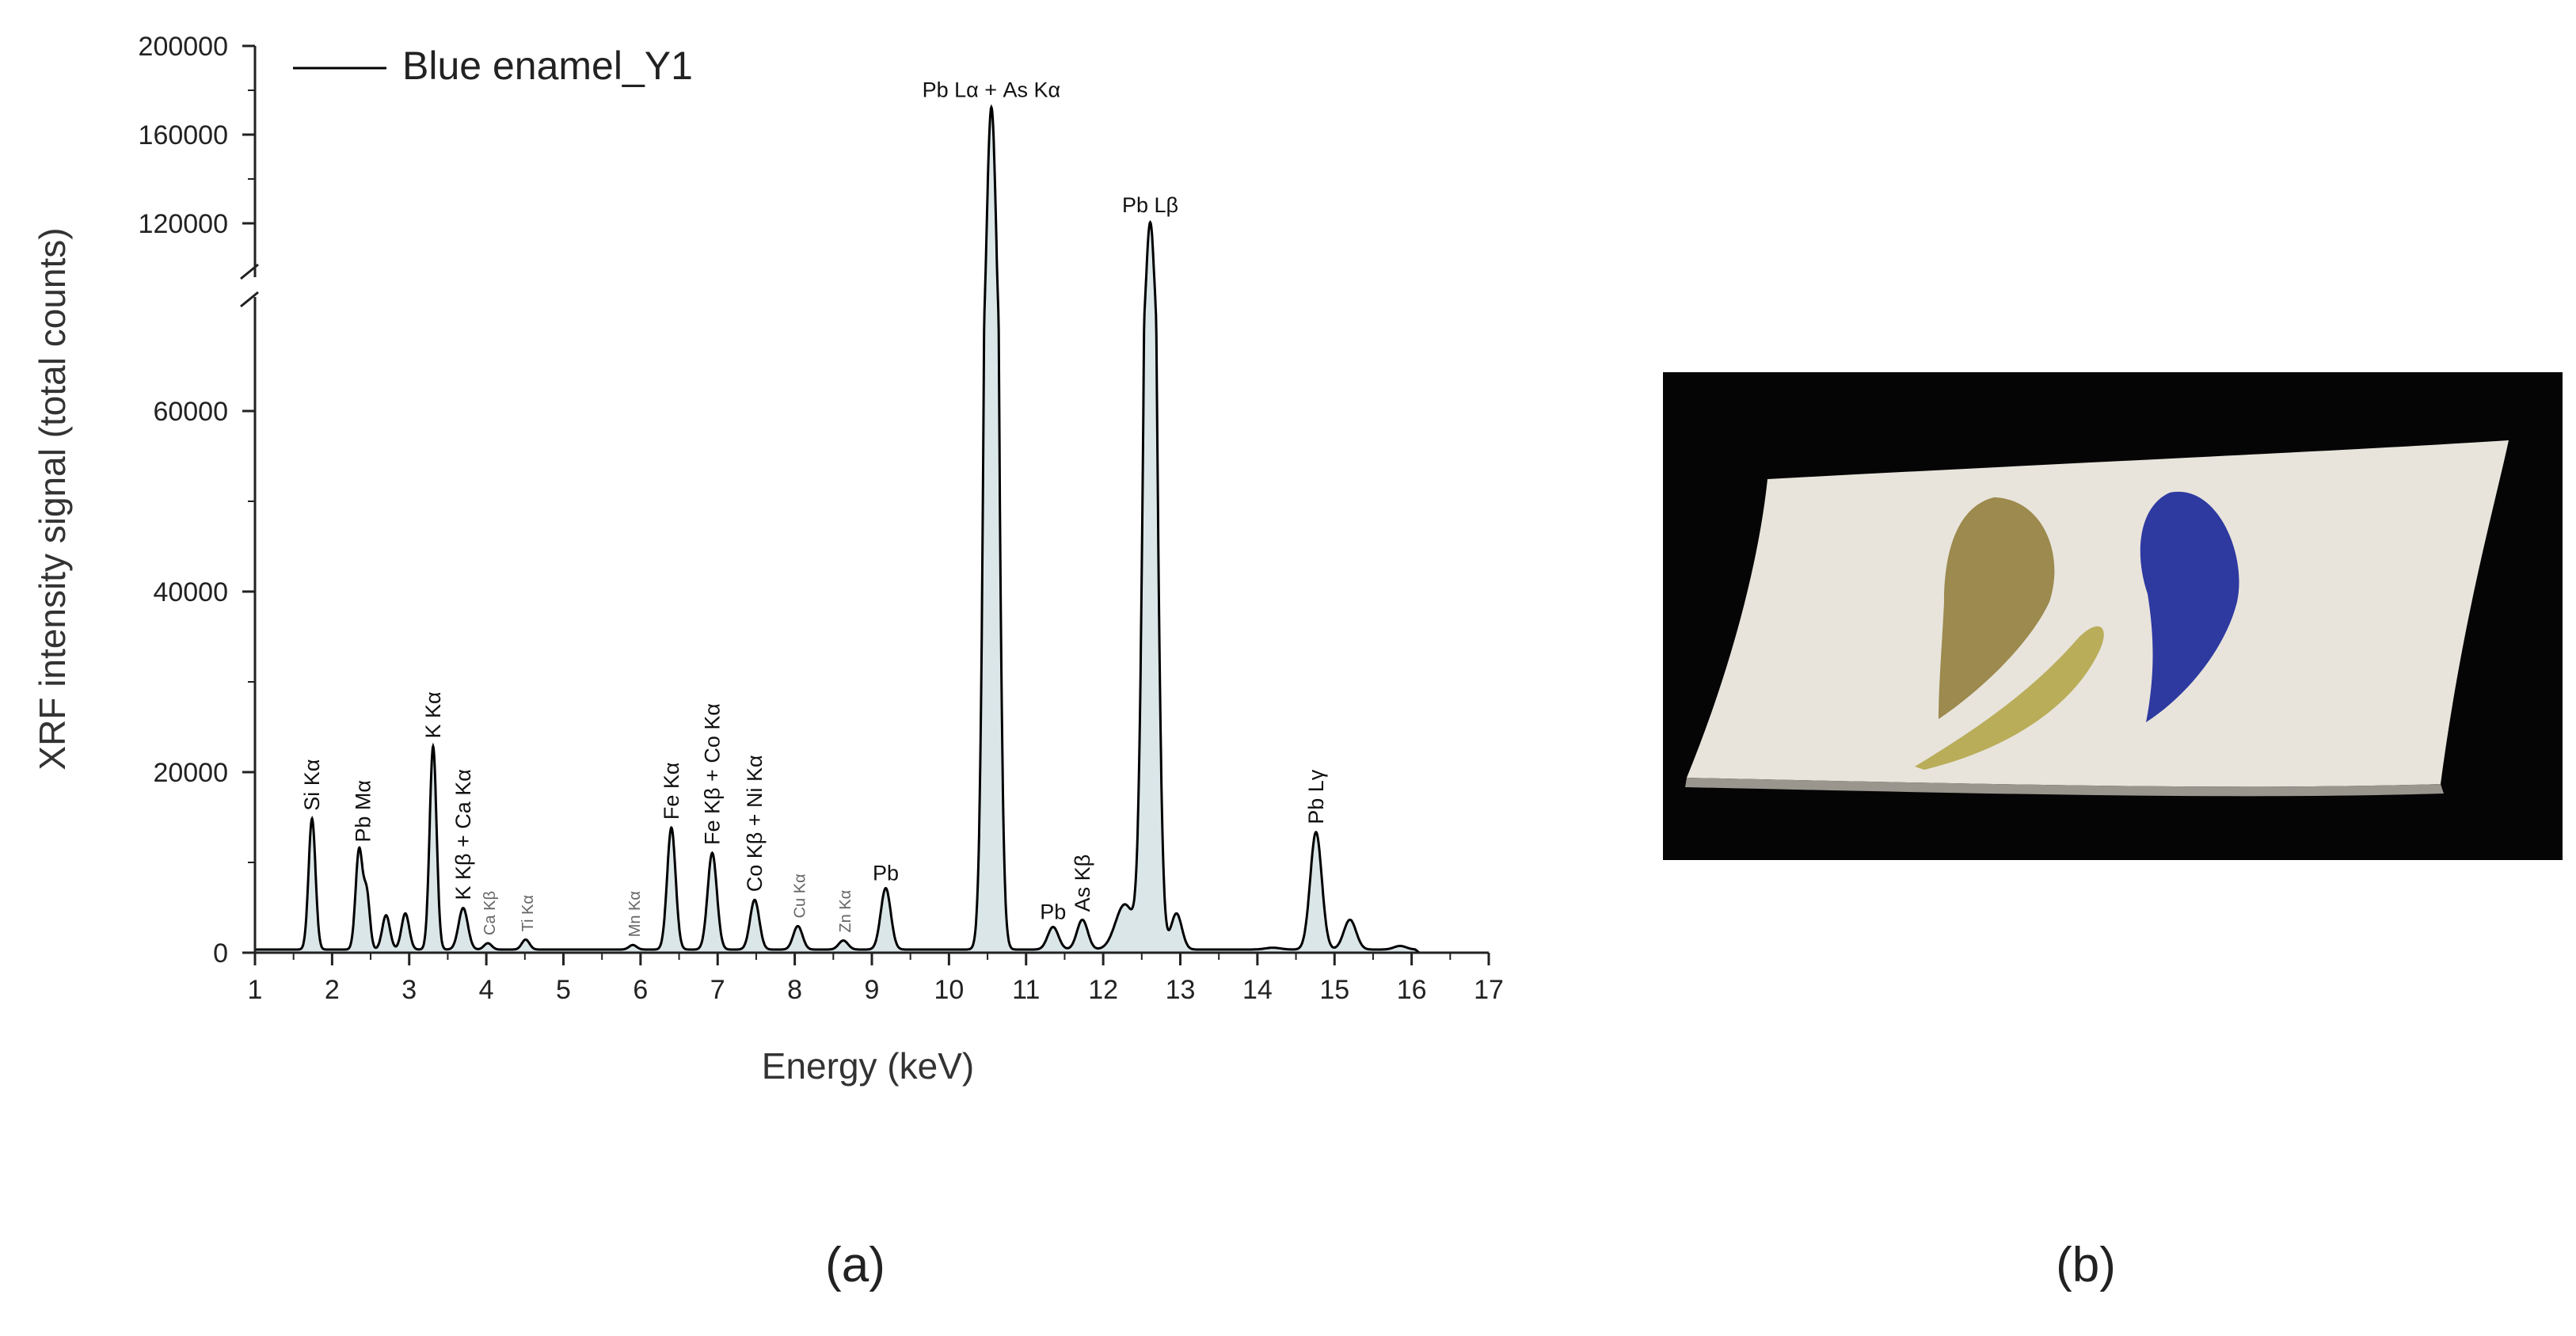 Image resolution: width=2576 pixels, height=1336 pixels. I want to click on blue-leaf-motif, so click(2189, 606).